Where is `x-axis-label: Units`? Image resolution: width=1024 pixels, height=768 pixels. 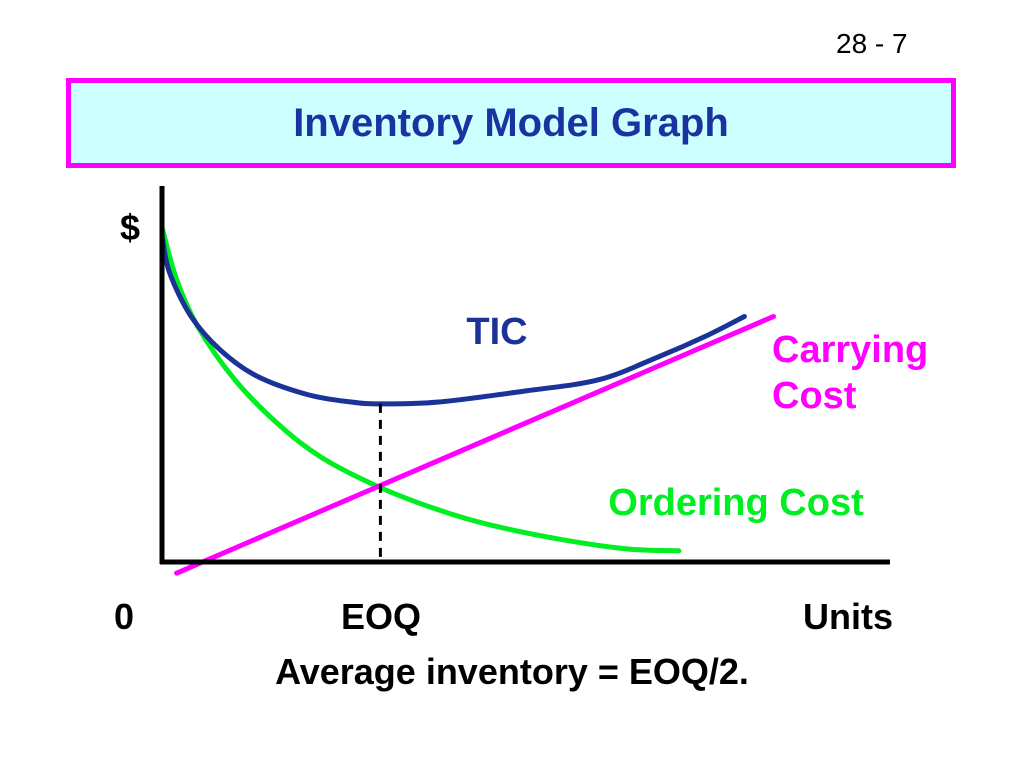
x-axis-label: Units is located at coordinates (848, 616).